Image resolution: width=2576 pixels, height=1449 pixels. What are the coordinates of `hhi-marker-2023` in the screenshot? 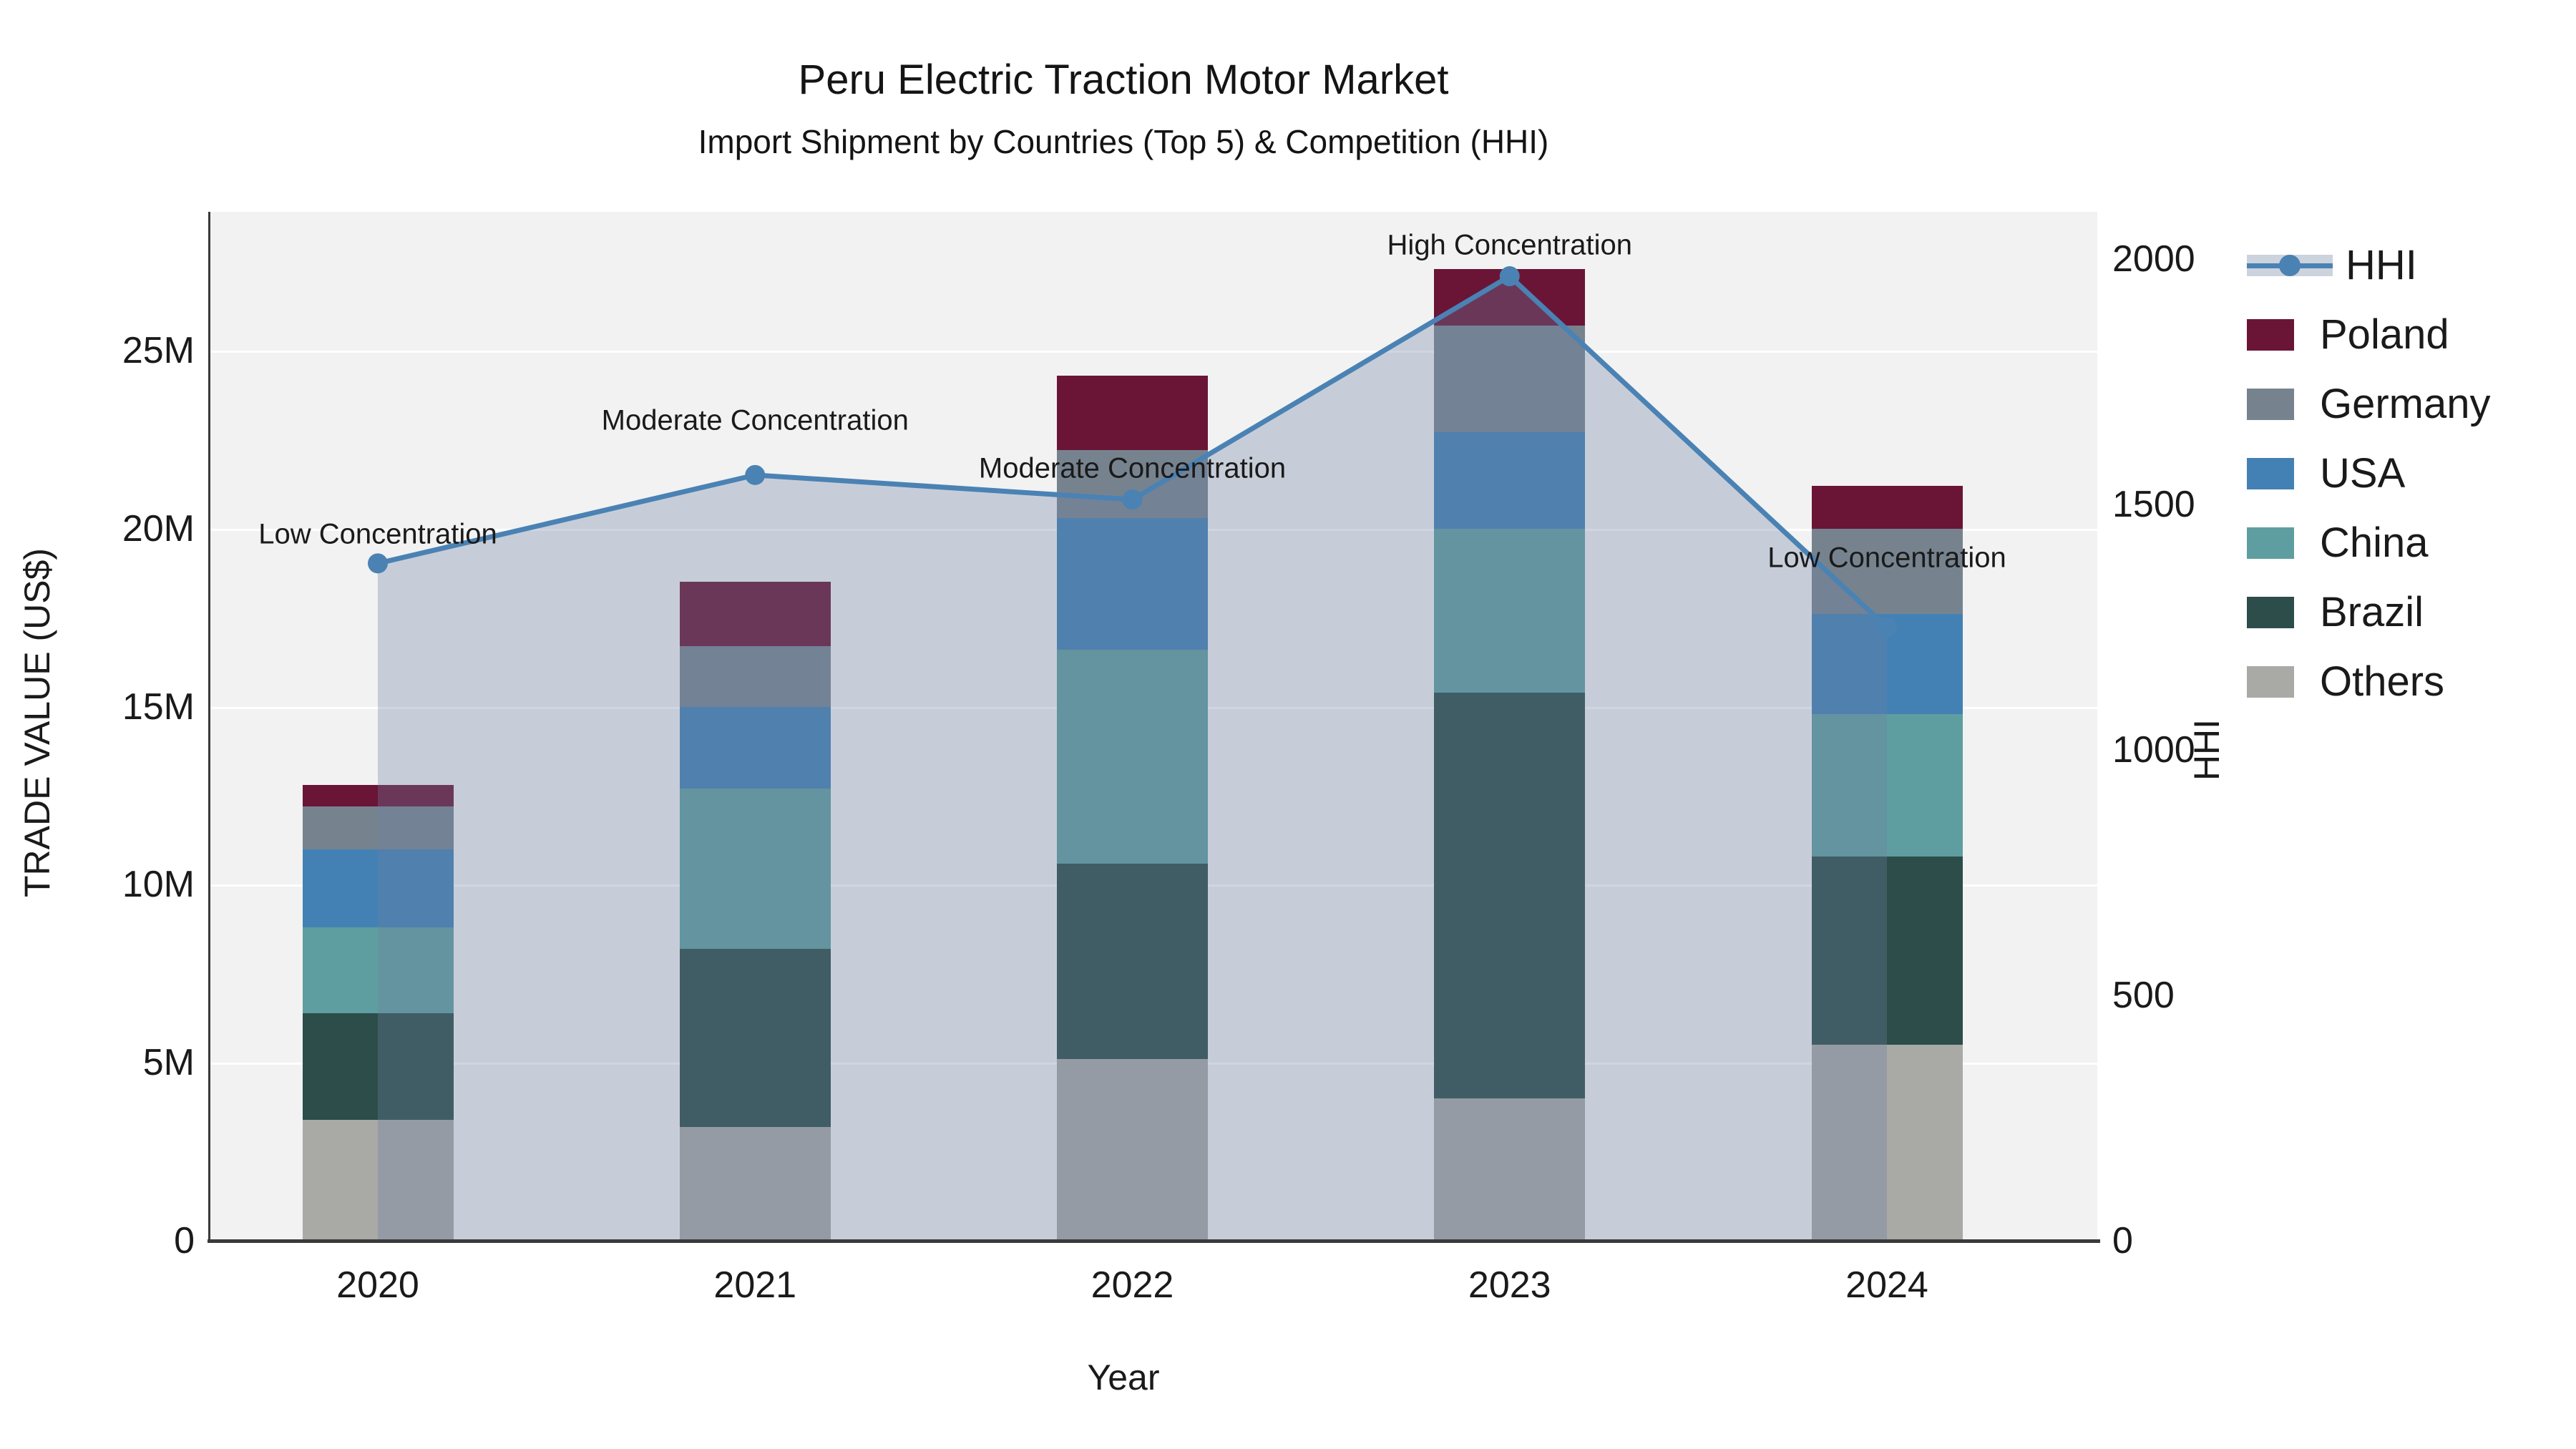 It's located at (1509, 276).